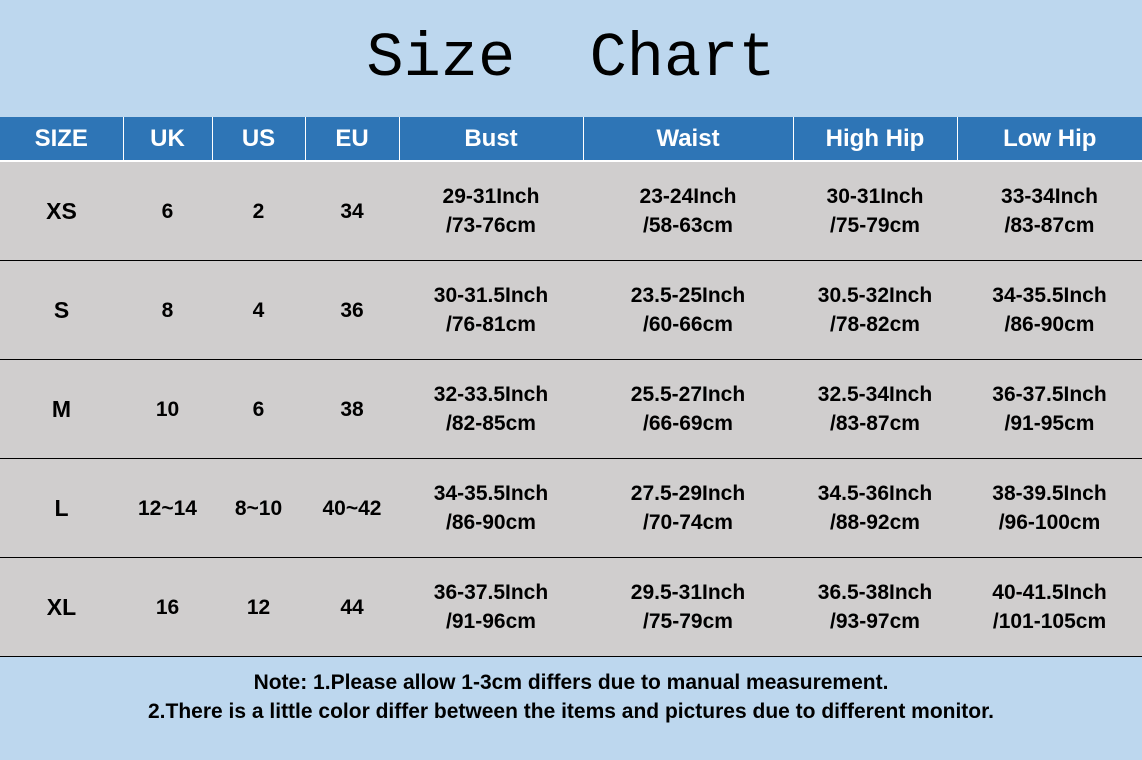 This screenshot has height=760, width=1142. What do you see at coordinates (491, 508) in the screenshot?
I see `cell-bust: 34-35.5Inch/86-90cm` at bounding box center [491, 508].